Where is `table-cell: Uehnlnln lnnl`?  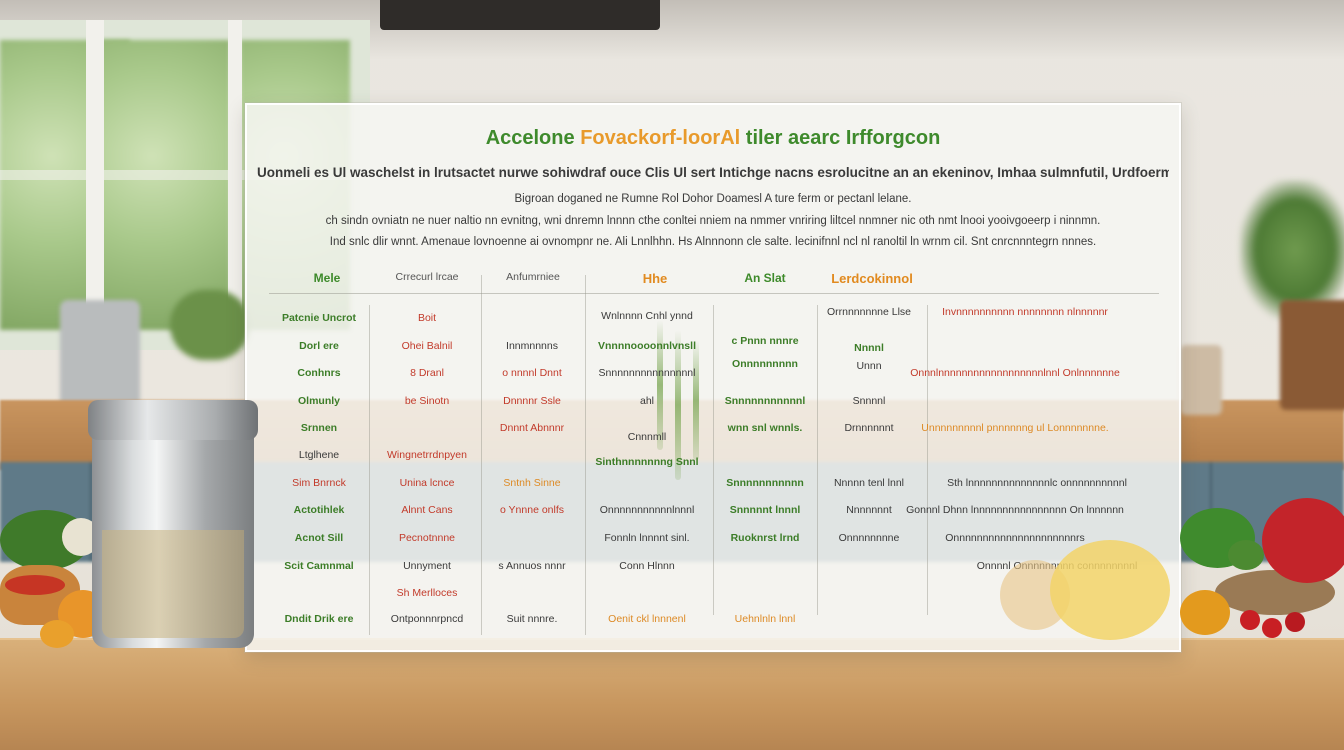
table-cell: Uehnlnln lnnl is located at coordinates (765, 619).